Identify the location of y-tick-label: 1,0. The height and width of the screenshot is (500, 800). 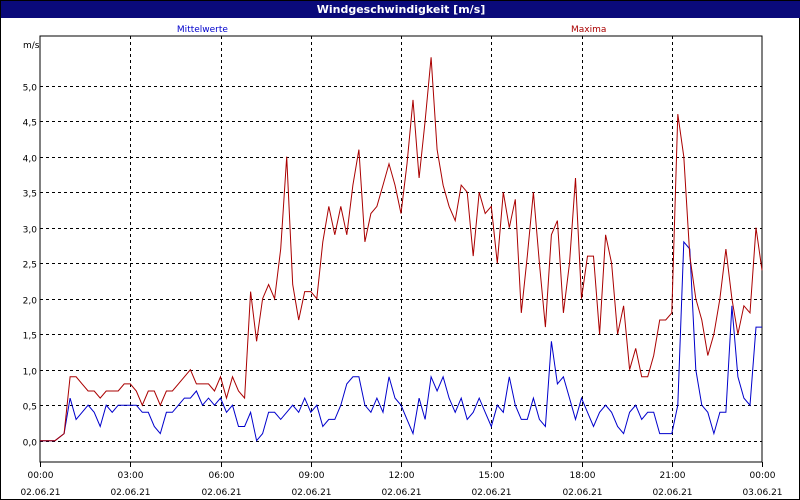
(30, 373).